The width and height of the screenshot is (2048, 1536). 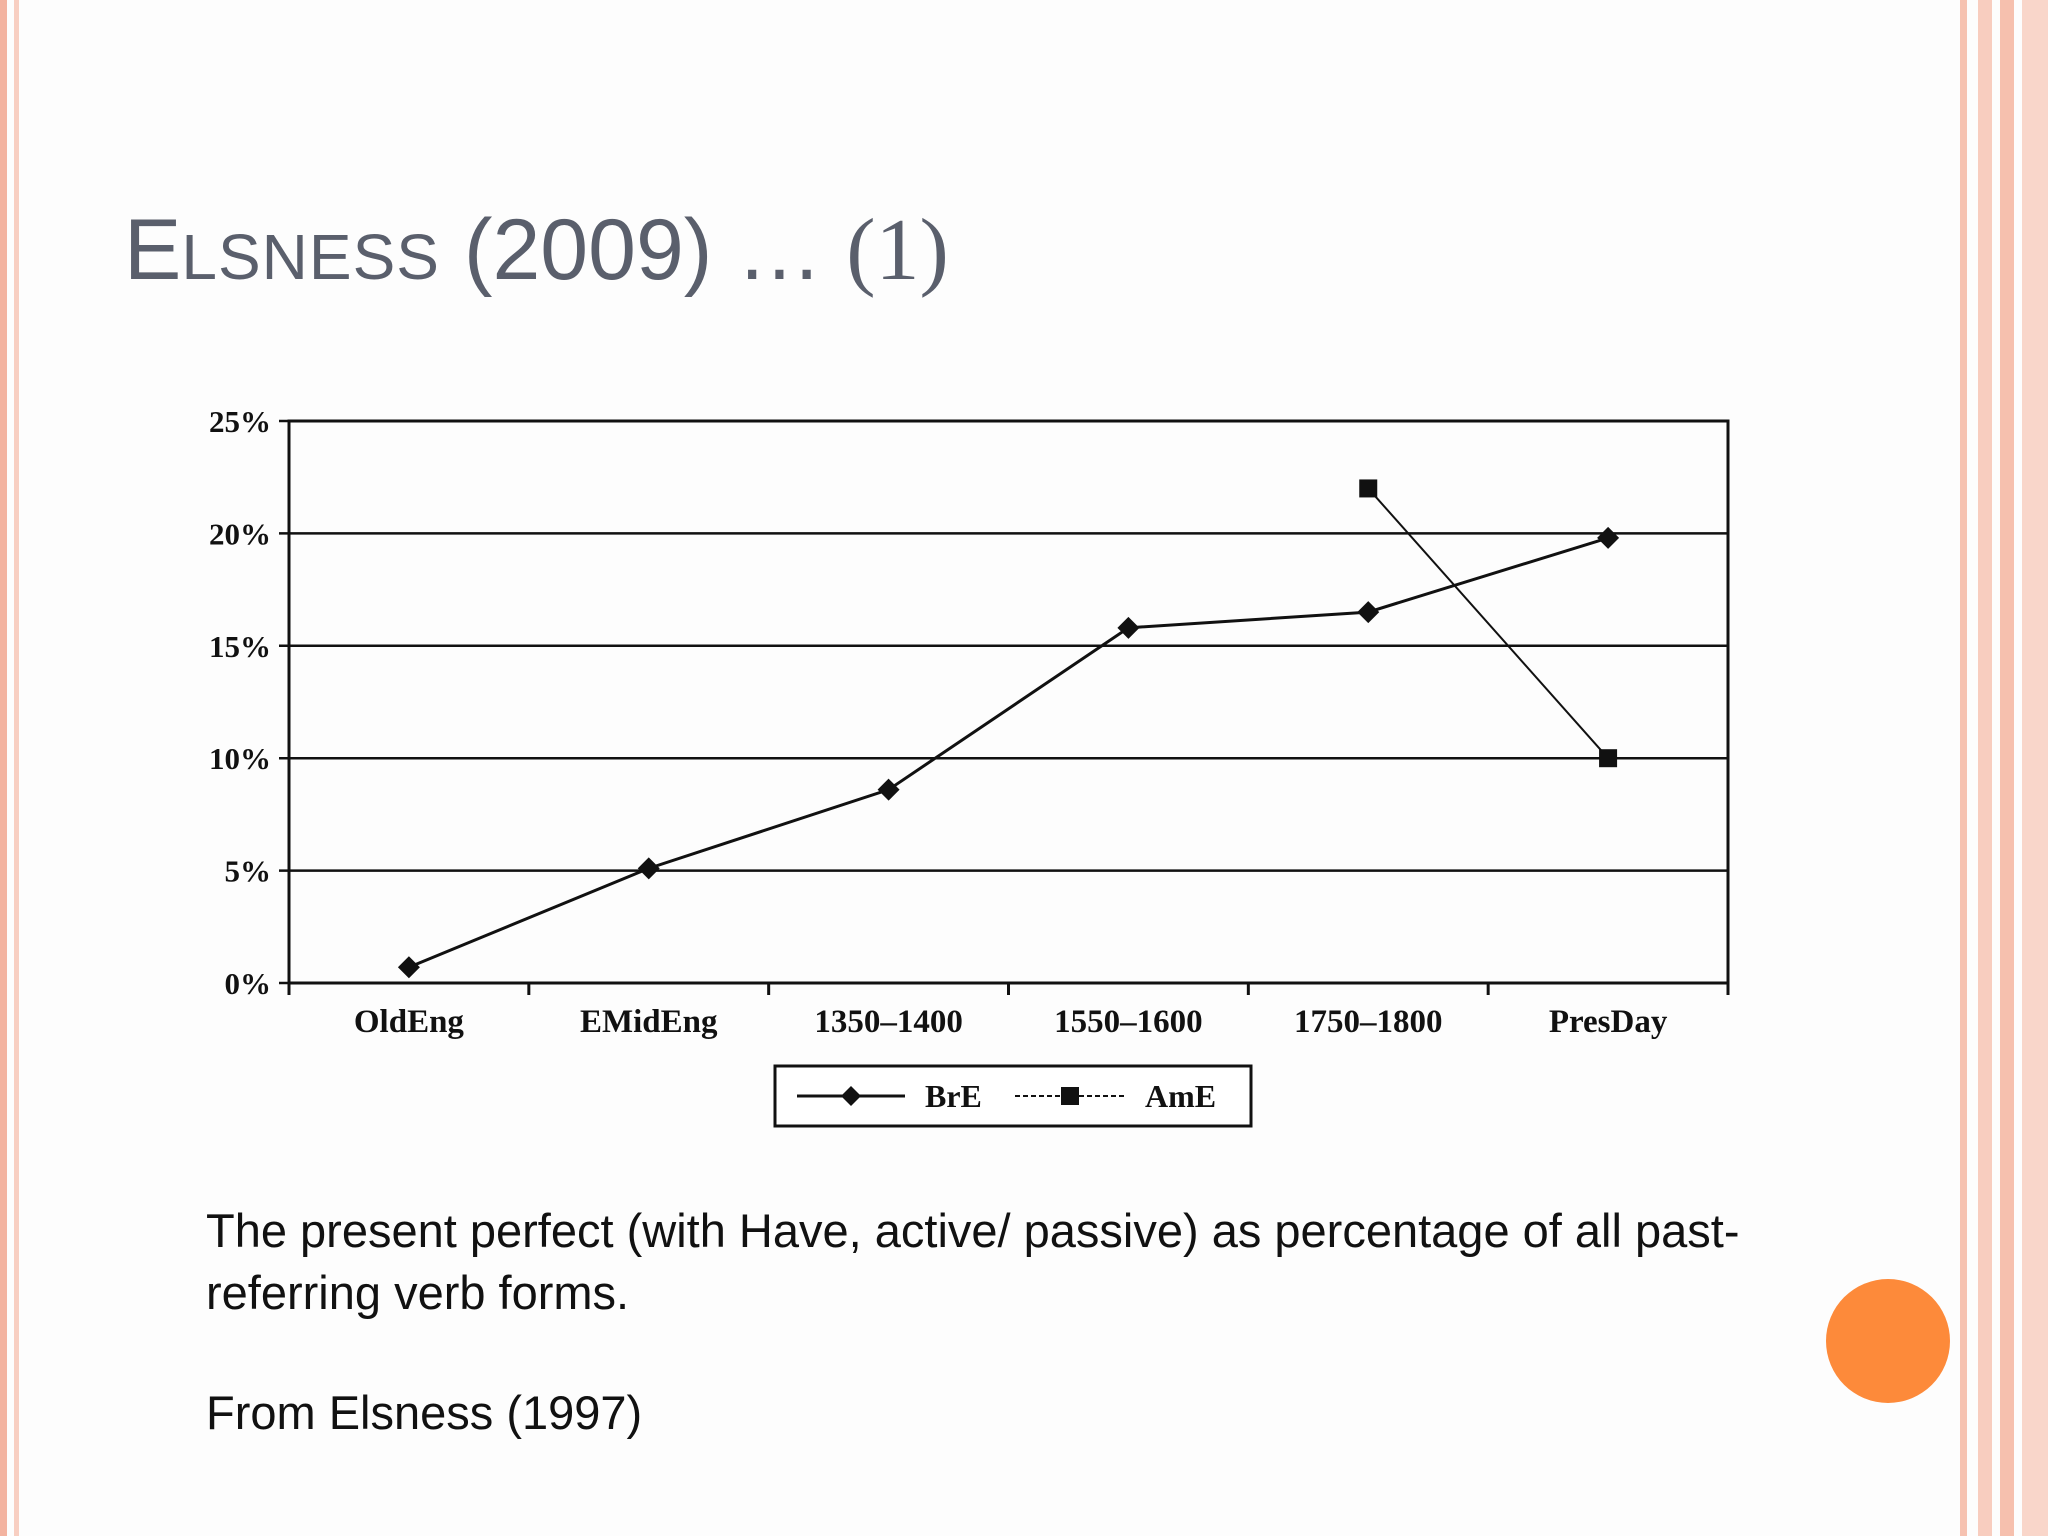 What do you see at coordinates (424, 1412) in the screenshot?
I see `source-note: From Elsness (1997)` at bounding box center [424, 1412].